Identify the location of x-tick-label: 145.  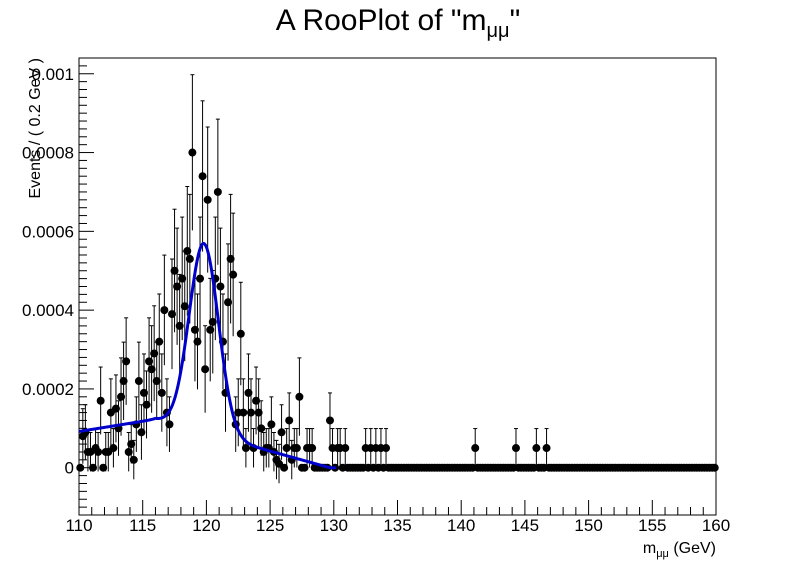
(525, 525).